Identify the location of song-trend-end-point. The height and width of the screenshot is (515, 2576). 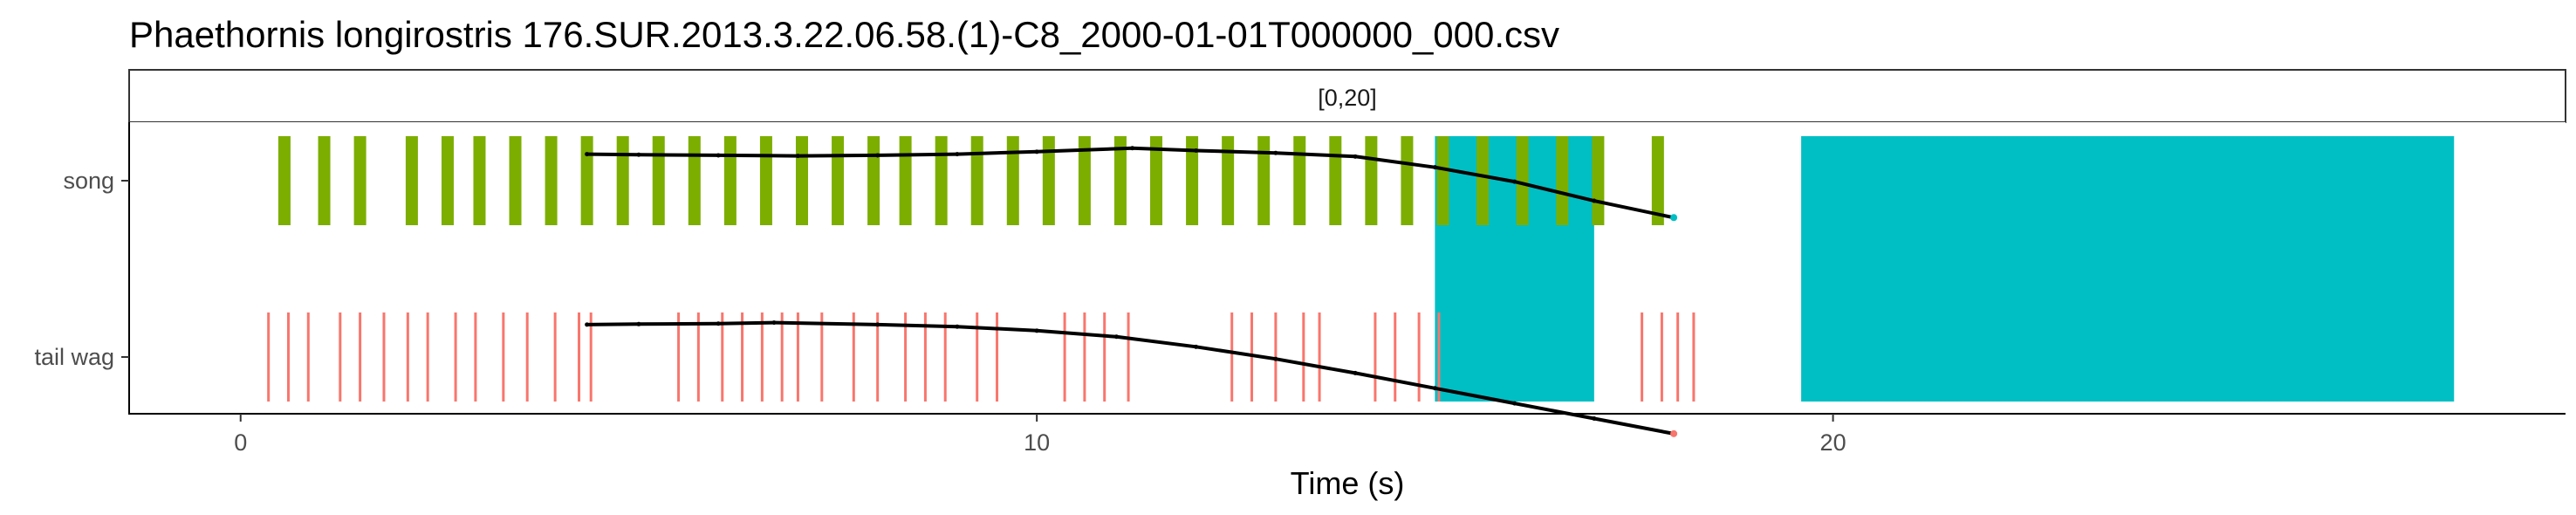
(1674, 218).